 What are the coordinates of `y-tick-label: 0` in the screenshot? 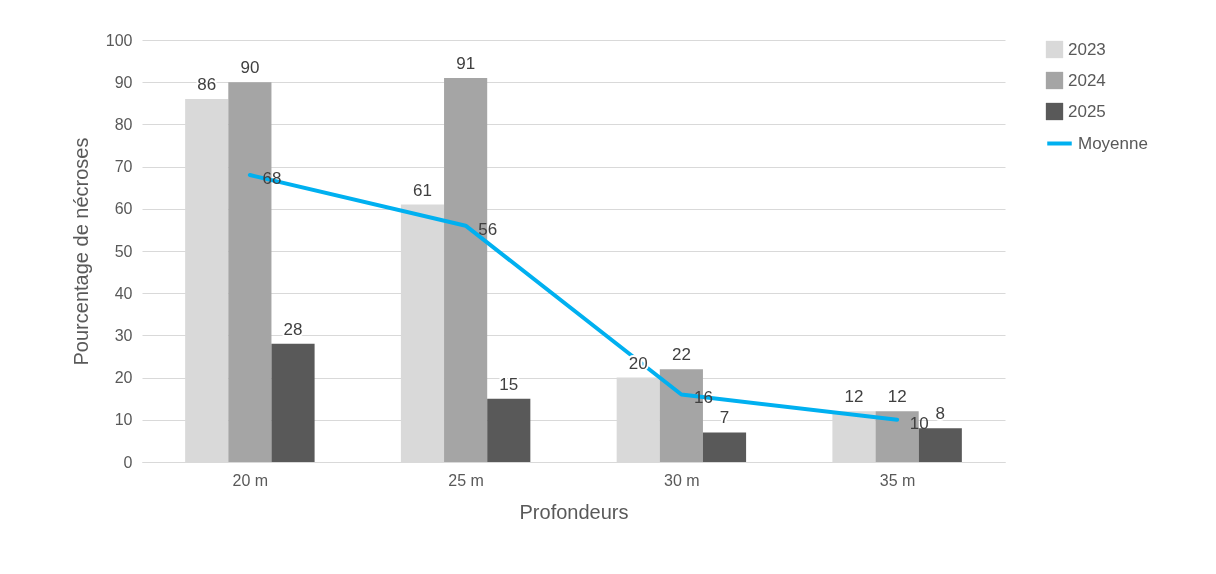 It's located at (128, 462).